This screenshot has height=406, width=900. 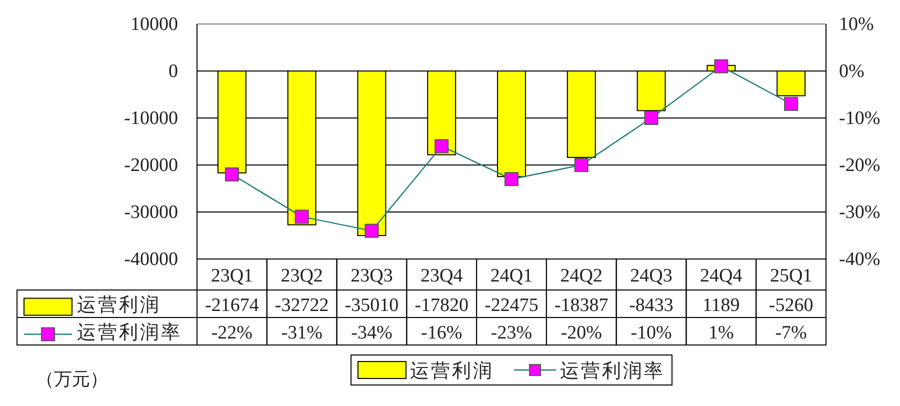 What do you see at coordinates (232, 276) in the screenshot?
I see `x-tick-label: 23Q1` at bounding box center [232, 276].